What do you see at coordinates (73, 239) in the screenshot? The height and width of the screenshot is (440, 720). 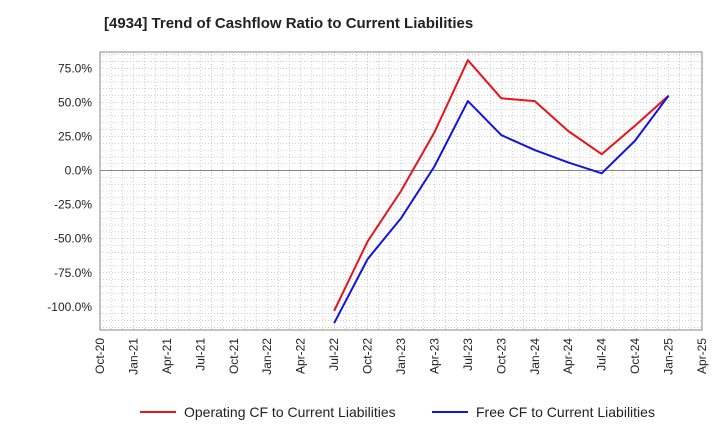 I see `y-tick-label: -50.0%` at bounding box center [73, 239].